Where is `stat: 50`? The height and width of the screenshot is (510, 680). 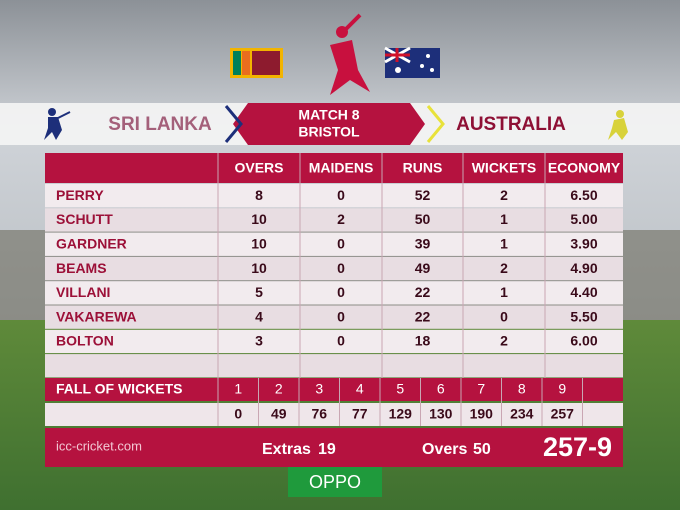 stat: 50 is located at coordinates (423, 219).